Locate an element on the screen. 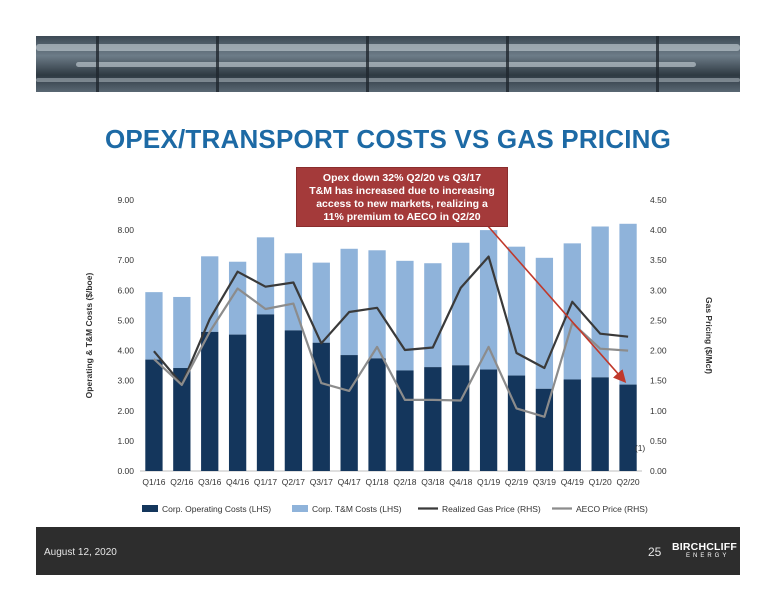 The image size is (776, 600). logo-text: BIRCHCLIFF is located at coordinates (704, 547).